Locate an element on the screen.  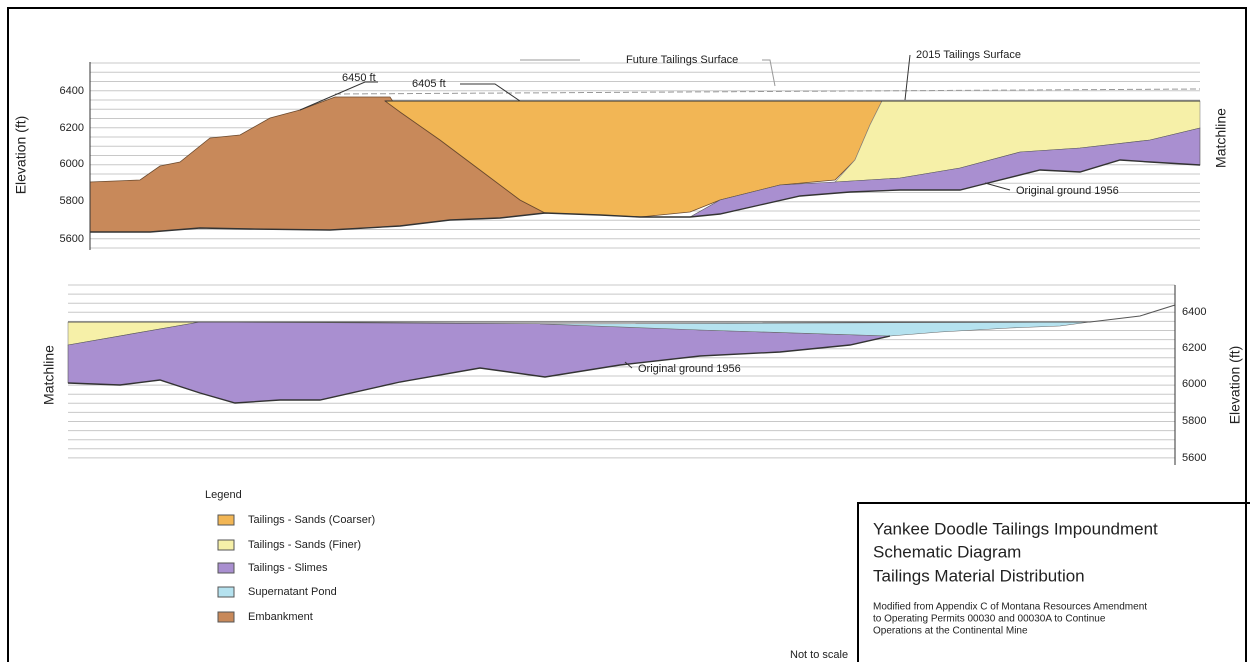
legend-label: Embankment is located at coordinates (280, 617).